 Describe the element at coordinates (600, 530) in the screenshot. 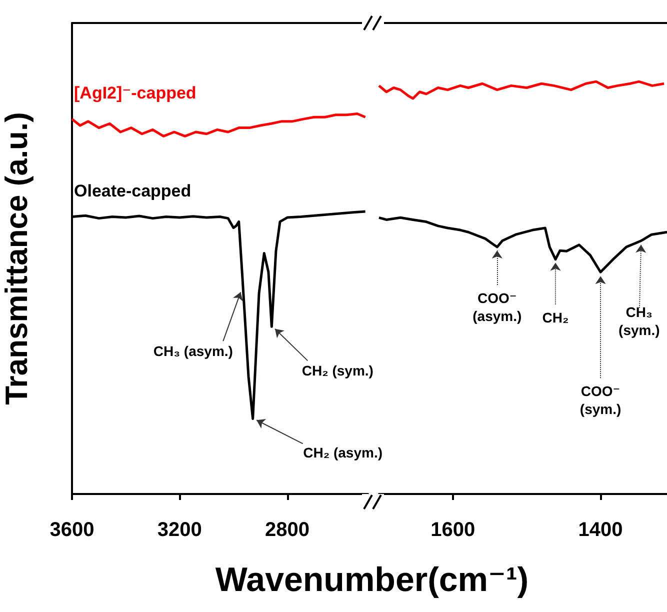

I see `x-tick-label: 1400` at that location.